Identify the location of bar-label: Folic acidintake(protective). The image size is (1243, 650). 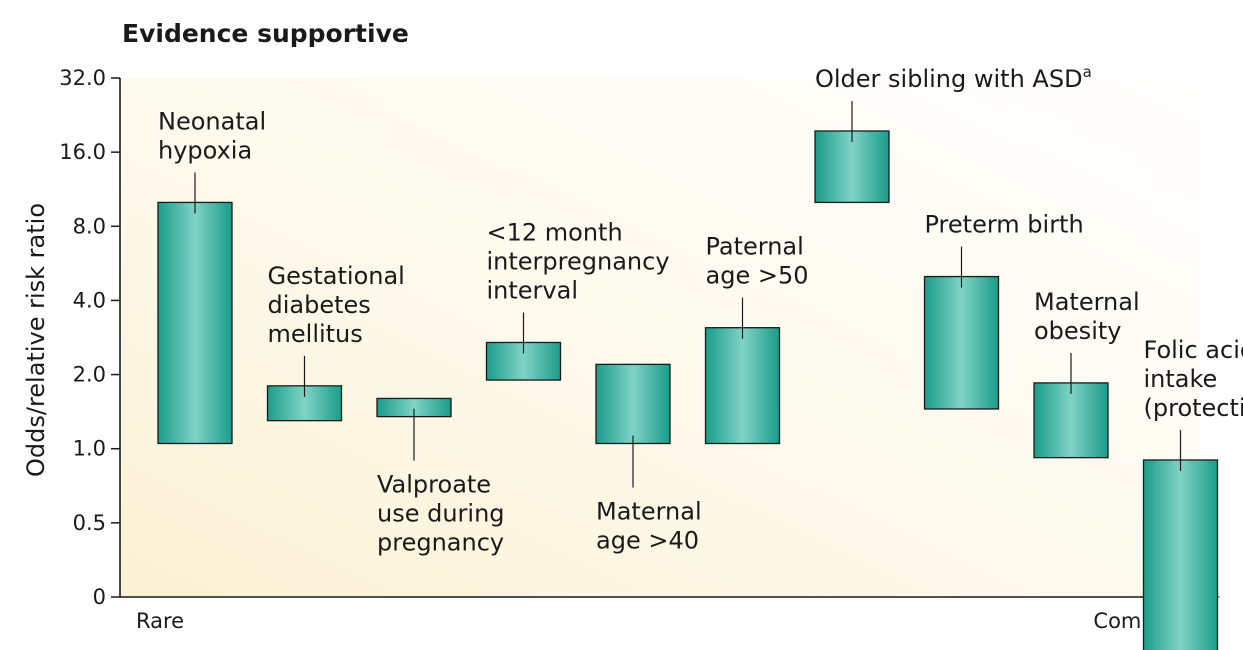
(1193, 379).